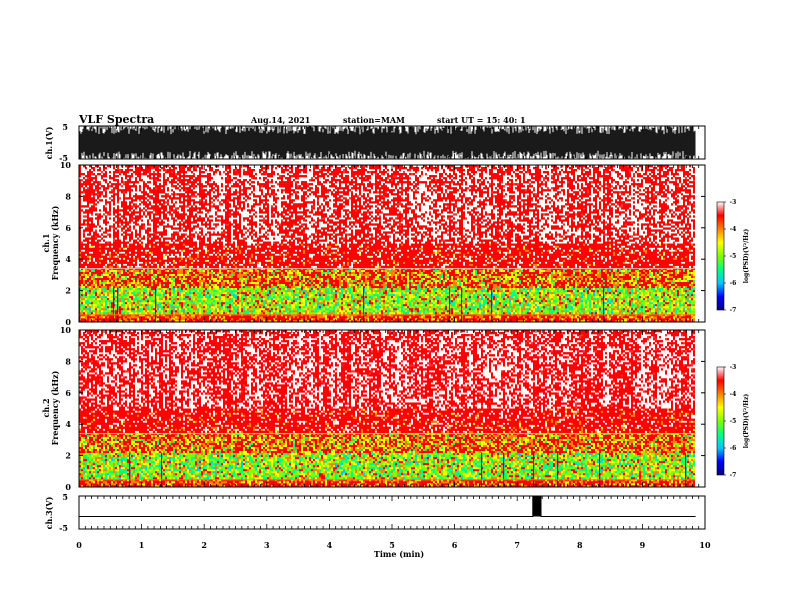  Describe the element at coordinates (537, 506) in the screenshot. I see `ch3-pulse` at that location.